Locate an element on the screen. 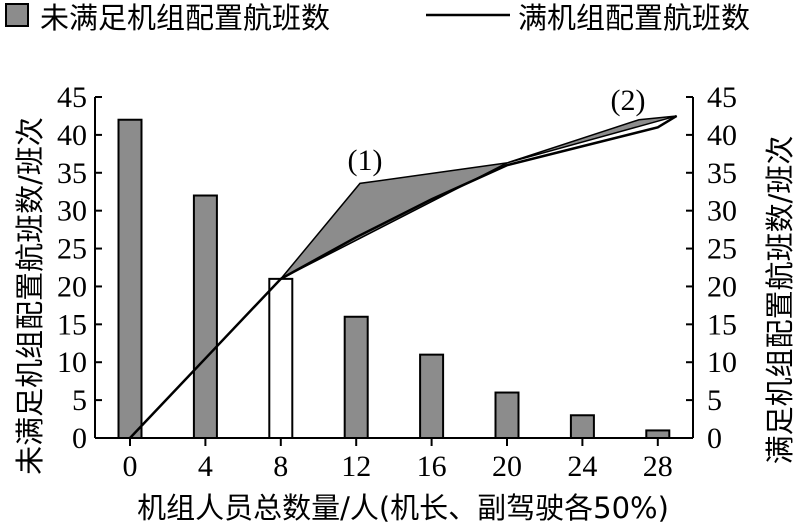  y-axis-right-title: 满足机组配置航班数/班次 is located at coordinates (780, 300).